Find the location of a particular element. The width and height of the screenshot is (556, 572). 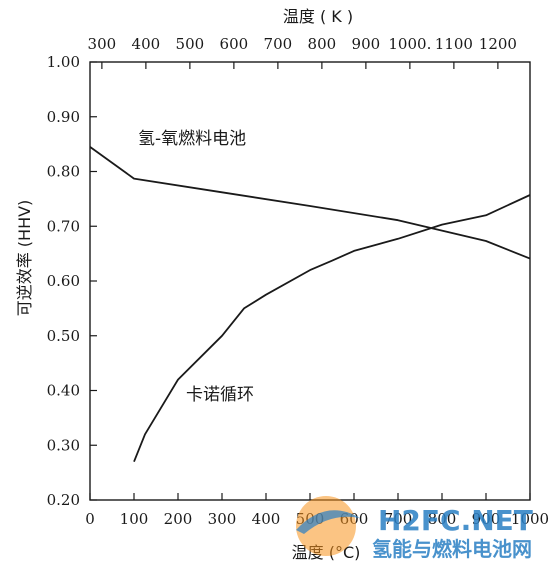

y-tick-label: 1.00 is located at coordinates (63, 62).